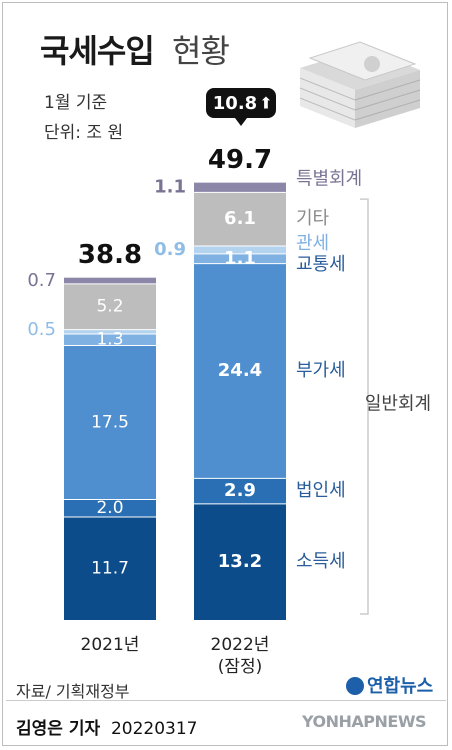 The height and width of the screenshot is (750, 452). I want to click on total-label-0: 38.8, so click(110, 255).